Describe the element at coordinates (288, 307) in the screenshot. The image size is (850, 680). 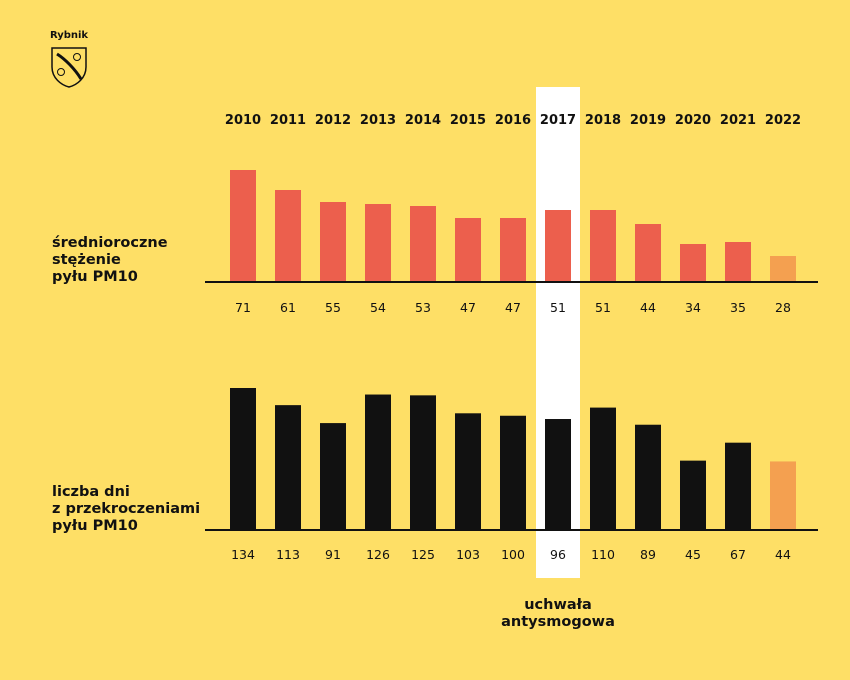
I see `data-label: 61` at that location.